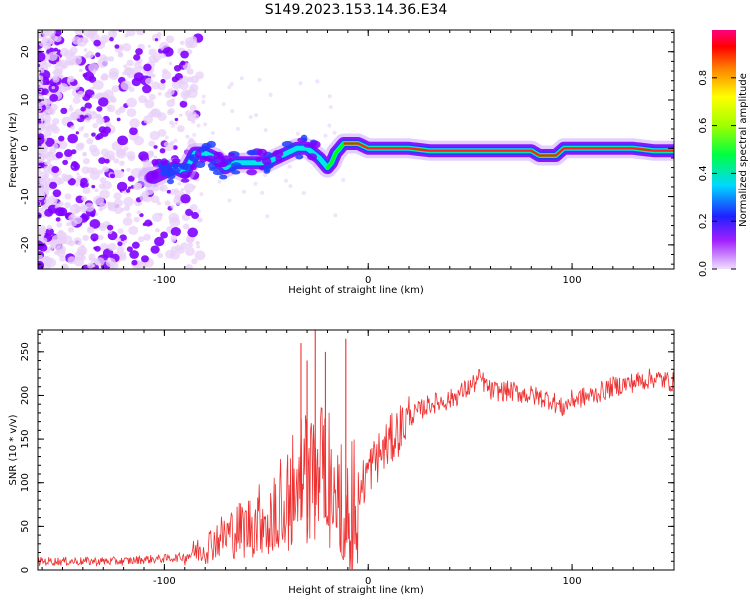 This screenshot has height=600, width=750. Describe the element at coordinates (25, 351) in the screenshot. I see `snr-ytick-label: 250` at that location.